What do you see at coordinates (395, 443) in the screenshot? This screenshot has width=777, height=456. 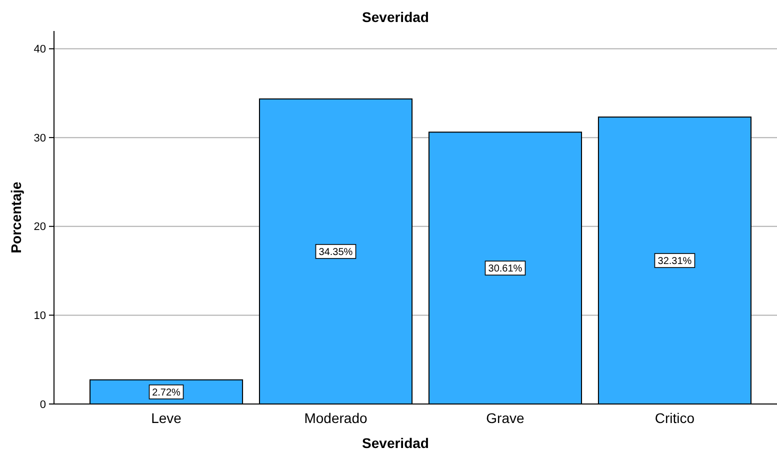 I see `x-axis-title: Severidad` at bounding box center [395, 443].